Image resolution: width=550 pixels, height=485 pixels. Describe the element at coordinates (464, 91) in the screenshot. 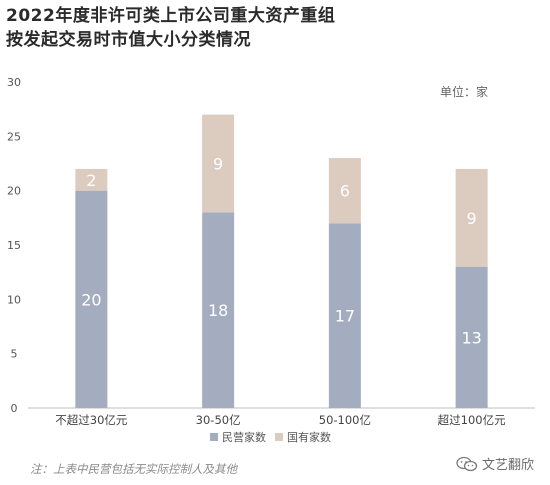

I see `unit-label: 单位：家` at that location.